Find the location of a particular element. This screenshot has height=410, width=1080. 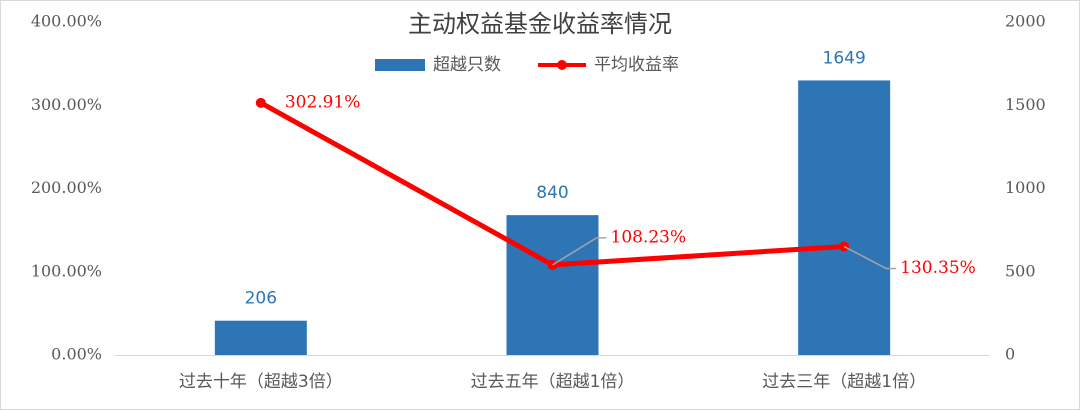

line-value-label: 302.91% is located at coordinates (323, 102).